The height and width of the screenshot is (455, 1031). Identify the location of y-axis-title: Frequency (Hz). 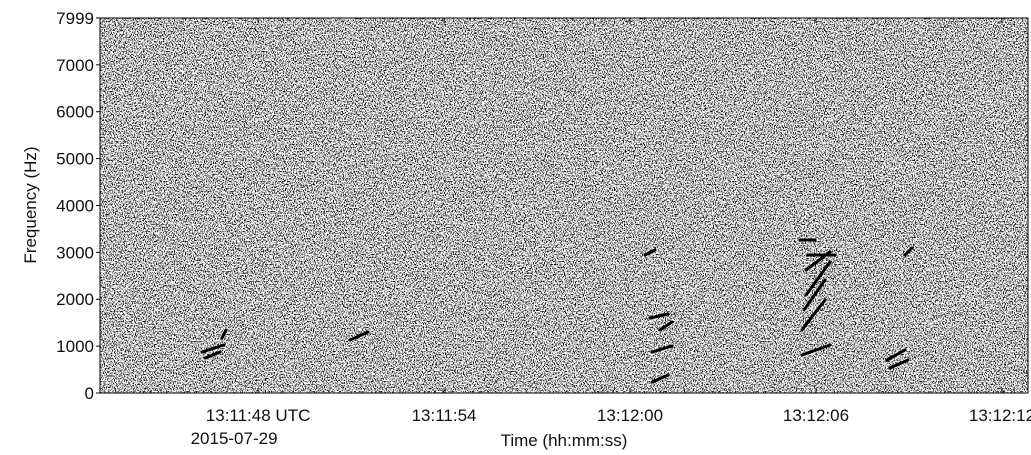
(30, 204).